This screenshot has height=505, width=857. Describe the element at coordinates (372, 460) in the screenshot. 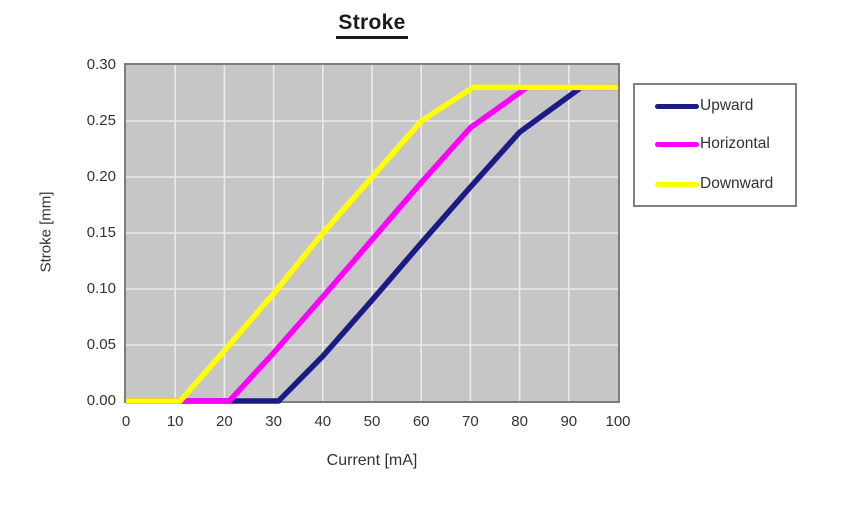

I see `x-axis-label: Current [mA]` at that location.